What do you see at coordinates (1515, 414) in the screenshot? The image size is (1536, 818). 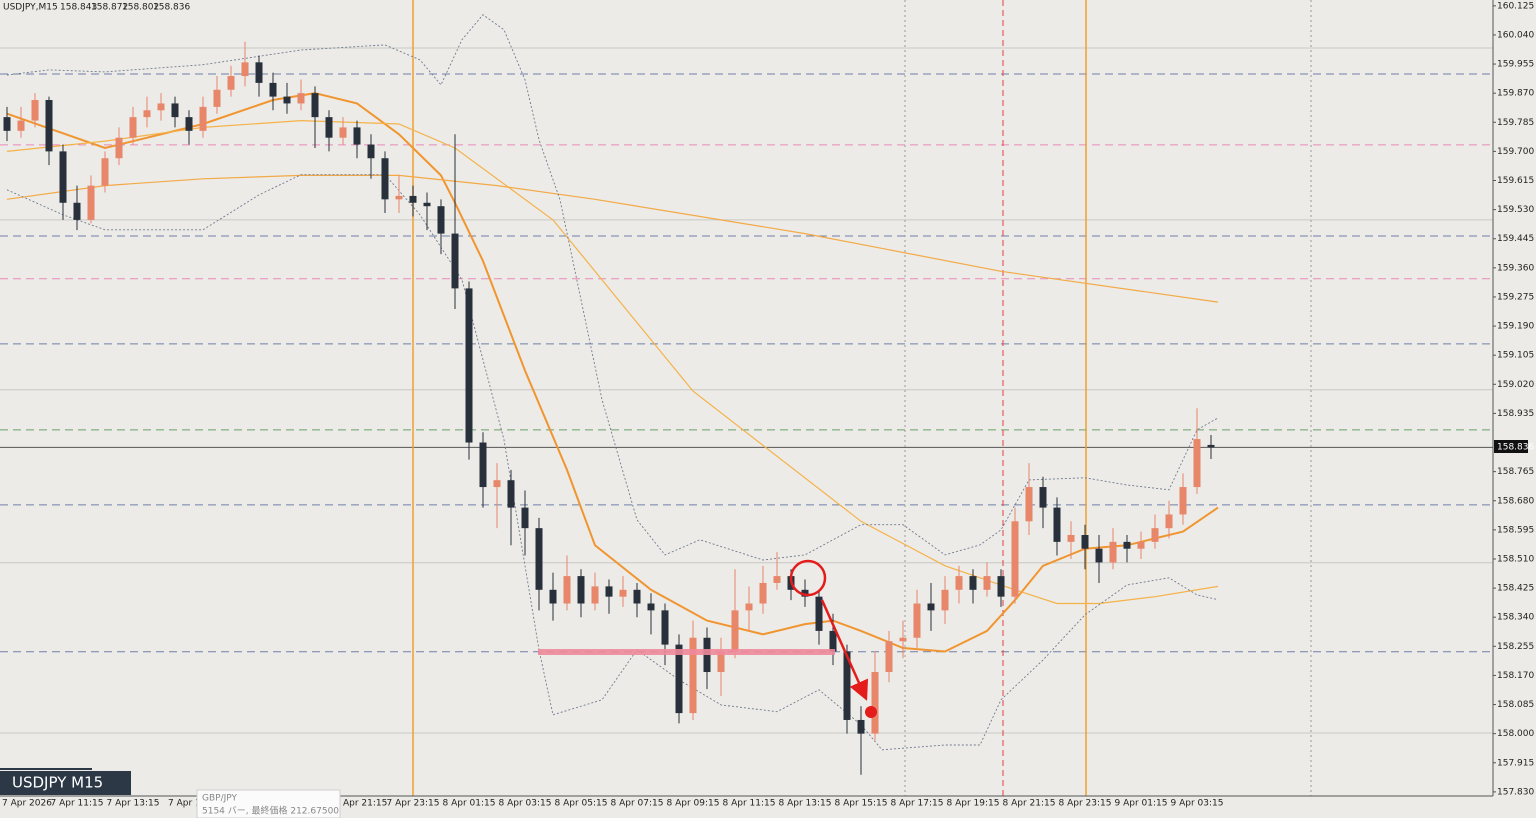 I see `y-tick-label: 158.935` at bounding box center [1515, 414].